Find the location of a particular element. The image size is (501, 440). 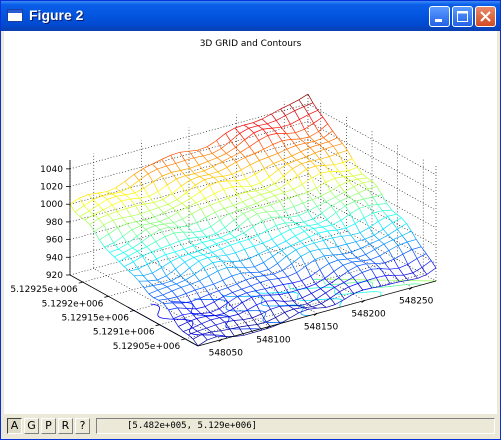

x-tick-label: 548100 is located at coordinates (273, 341).